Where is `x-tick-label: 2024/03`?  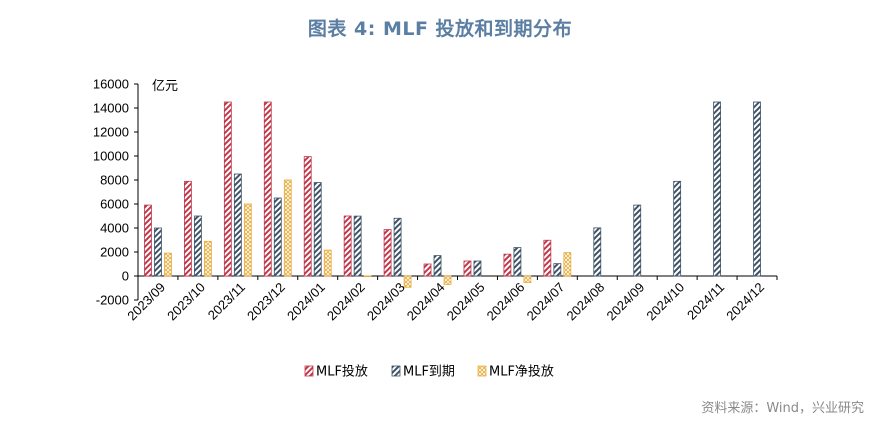 x-tick-label: 2024/03 is located at coordinates (386, 302).